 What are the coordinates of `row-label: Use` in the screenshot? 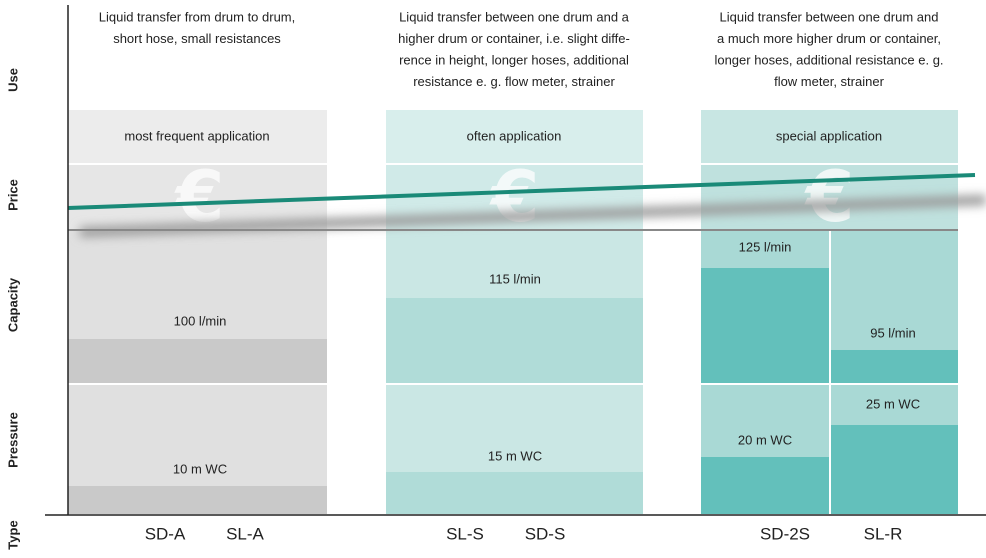 It's located at (12, 80).